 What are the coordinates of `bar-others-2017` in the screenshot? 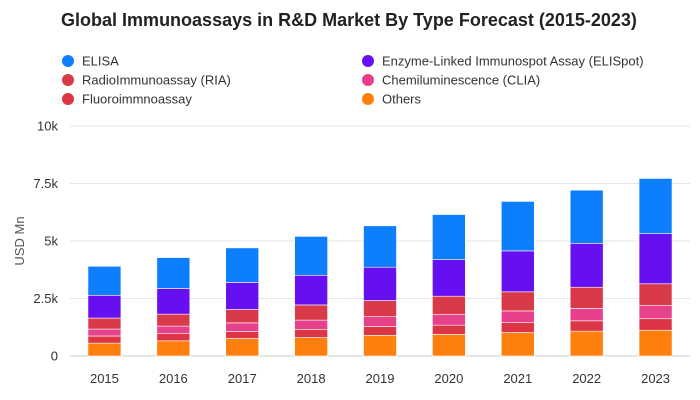 It's located at (242, 347).